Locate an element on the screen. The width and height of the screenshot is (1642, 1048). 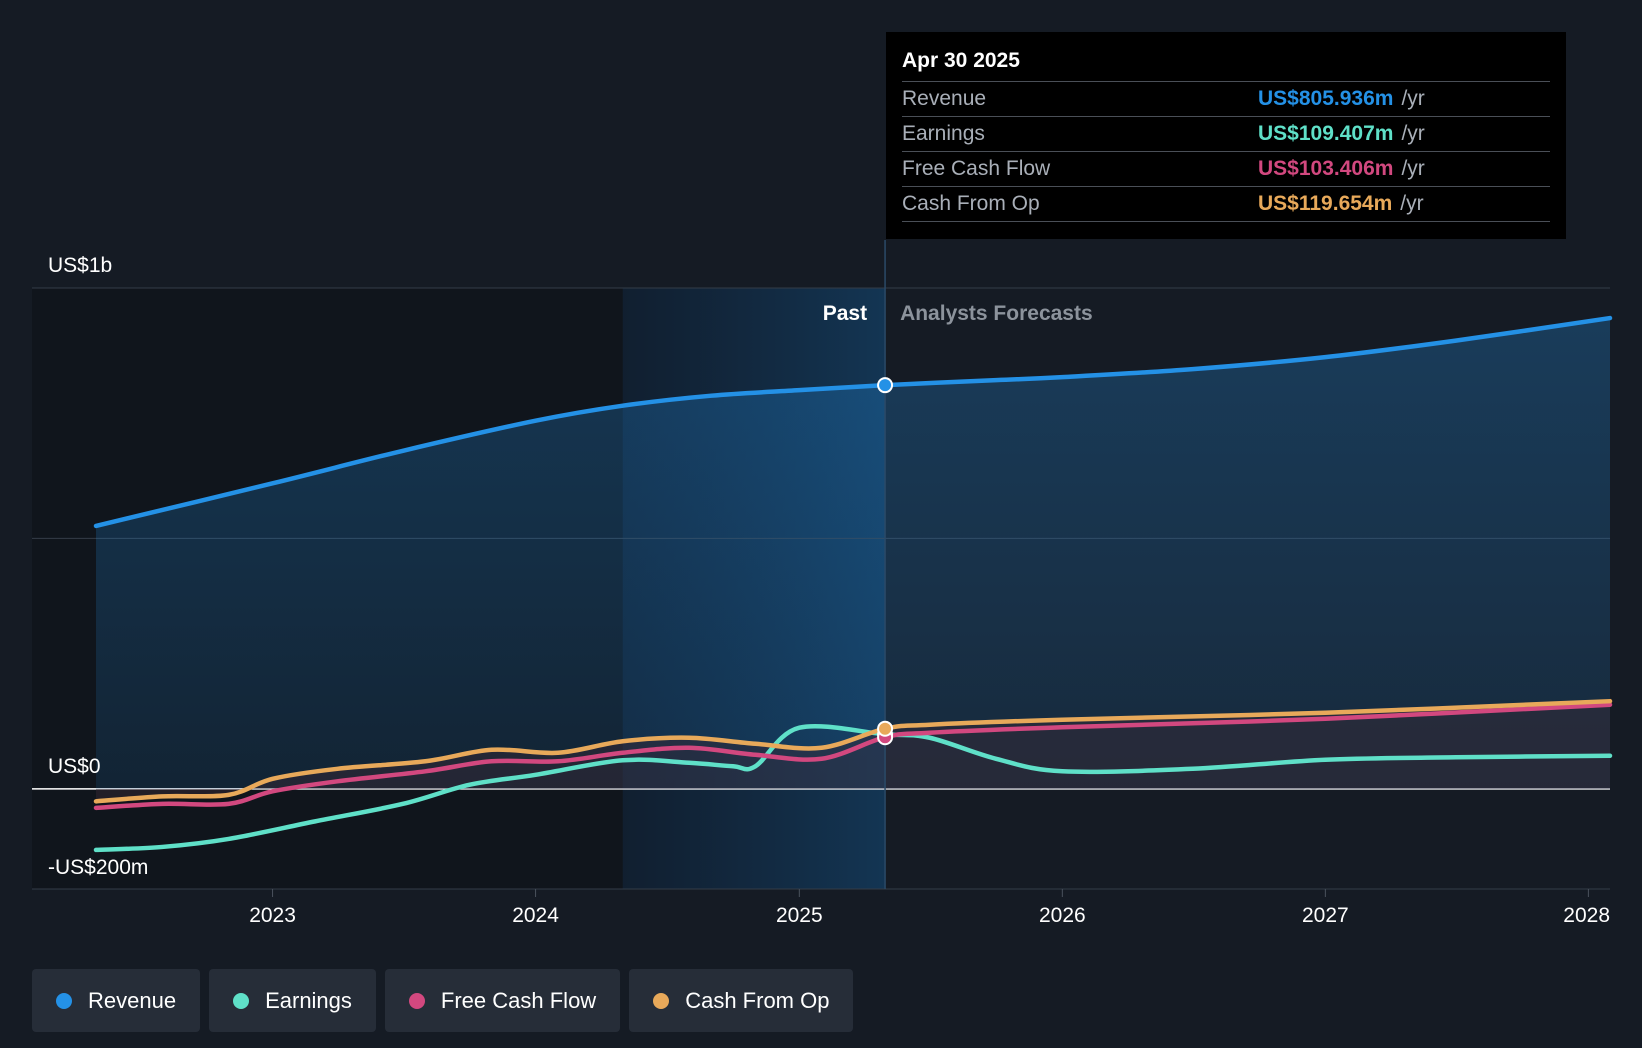
forecast-label: Analysts Forecasts is located at coordinates (996, 313).